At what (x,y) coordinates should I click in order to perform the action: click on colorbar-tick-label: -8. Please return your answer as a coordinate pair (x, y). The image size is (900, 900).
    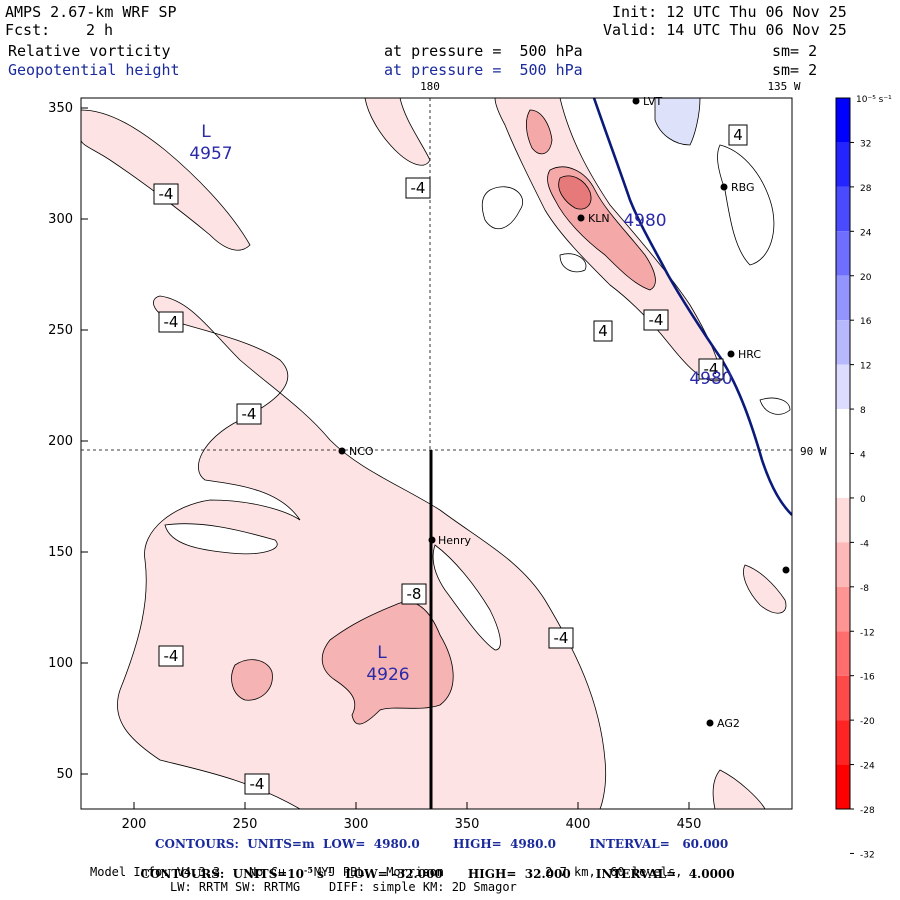
    Looking at the image, I should click on (864, 589).